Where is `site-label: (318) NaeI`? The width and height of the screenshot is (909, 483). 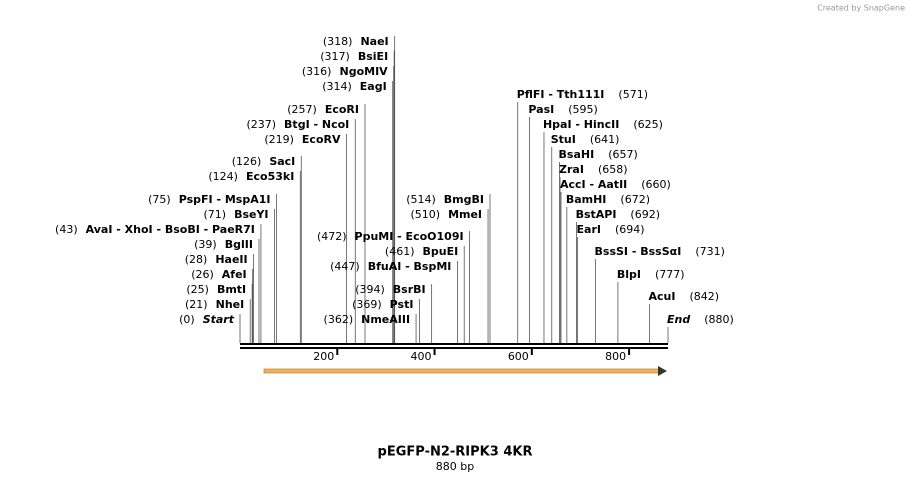
site-label: (318) NaeI is located at coordinates (356, 41).